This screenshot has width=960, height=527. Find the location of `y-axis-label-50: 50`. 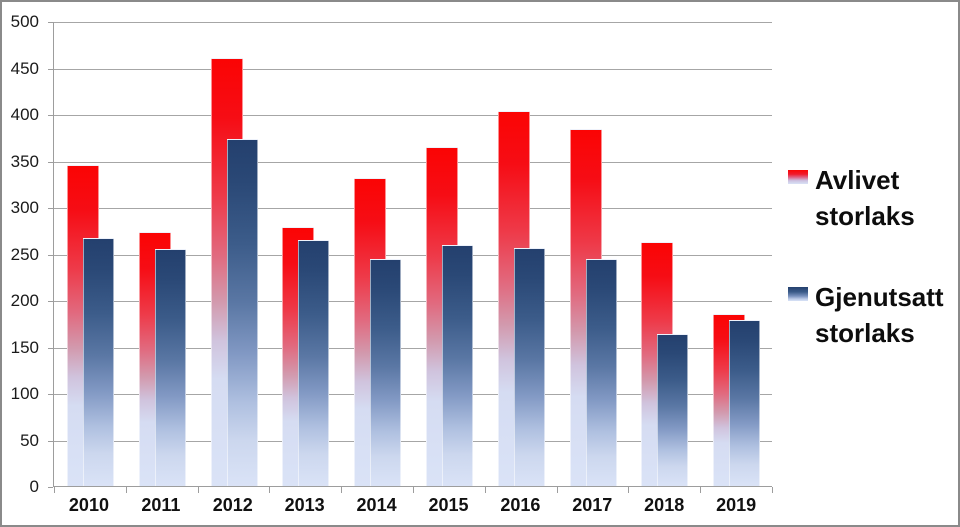

y-axis-label-50: 50 is located at coordinates (29, 440).